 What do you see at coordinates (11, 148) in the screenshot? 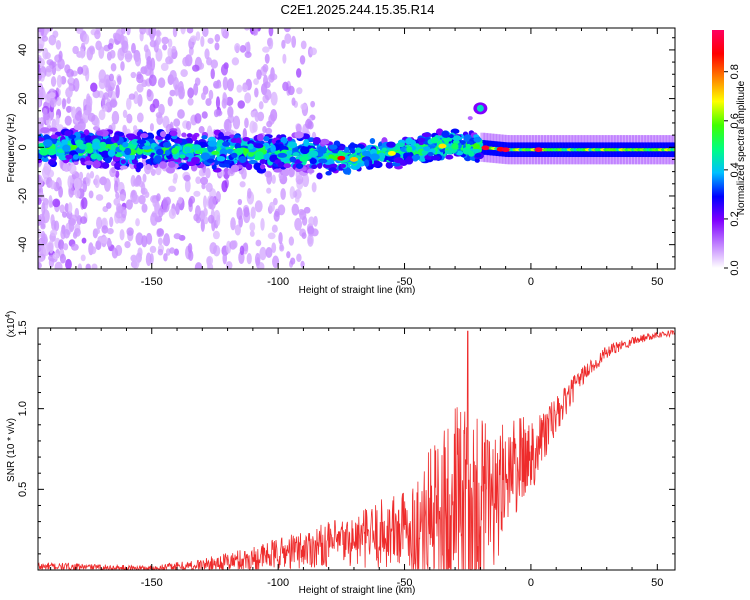
I see `spectrogram-y-axis-label: Frequency (Hz)` at bounding box center [11, 148].